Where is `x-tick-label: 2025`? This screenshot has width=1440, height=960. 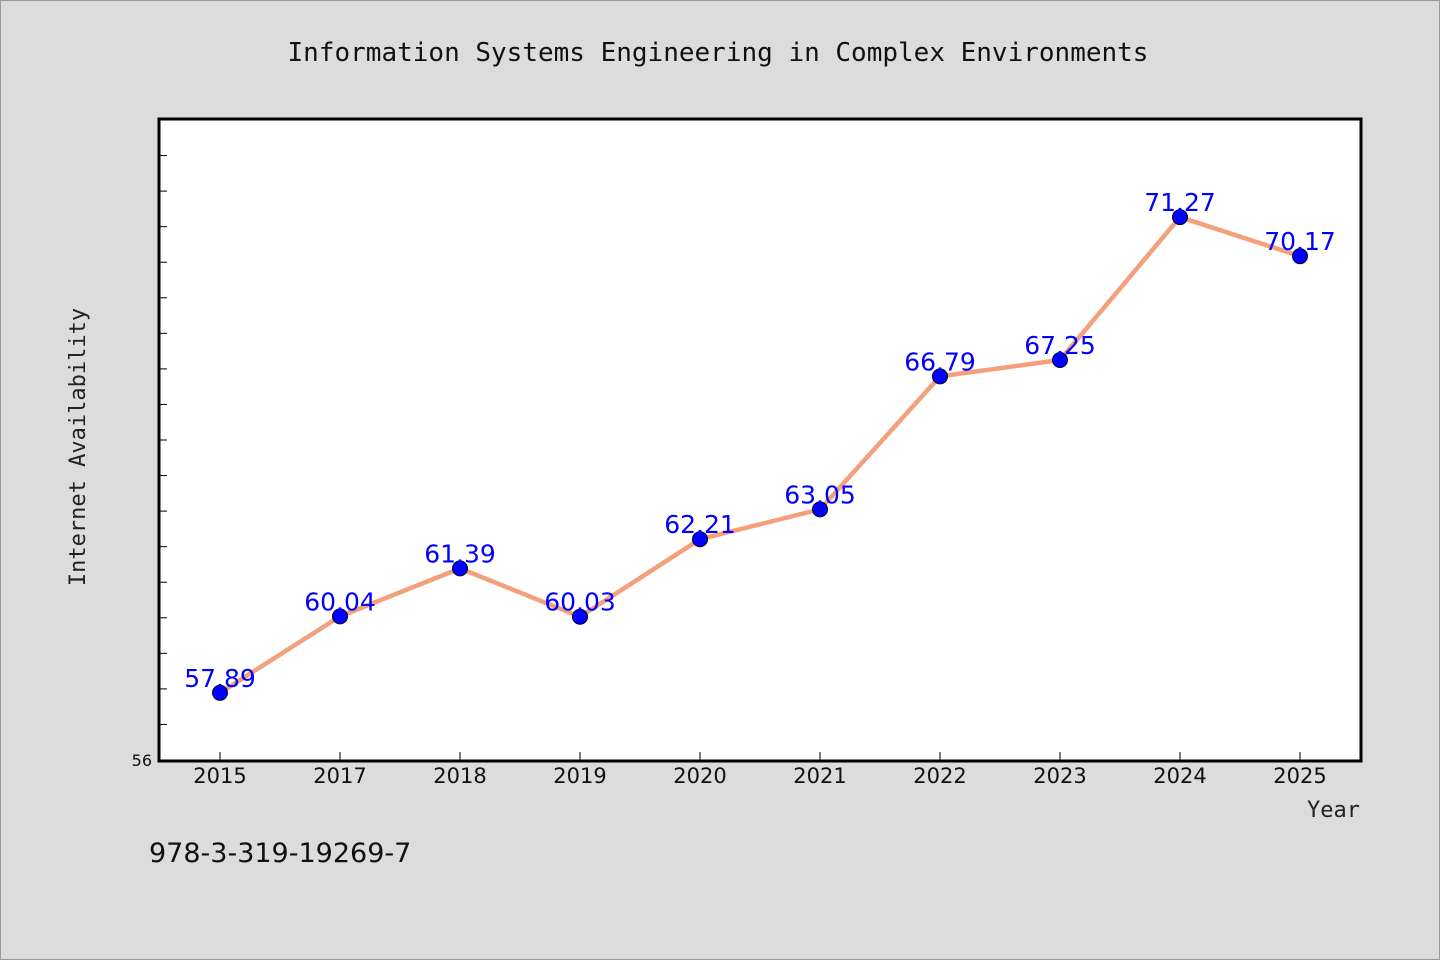 x-tick-label: 2025 is located at coordinates (1299, 776).